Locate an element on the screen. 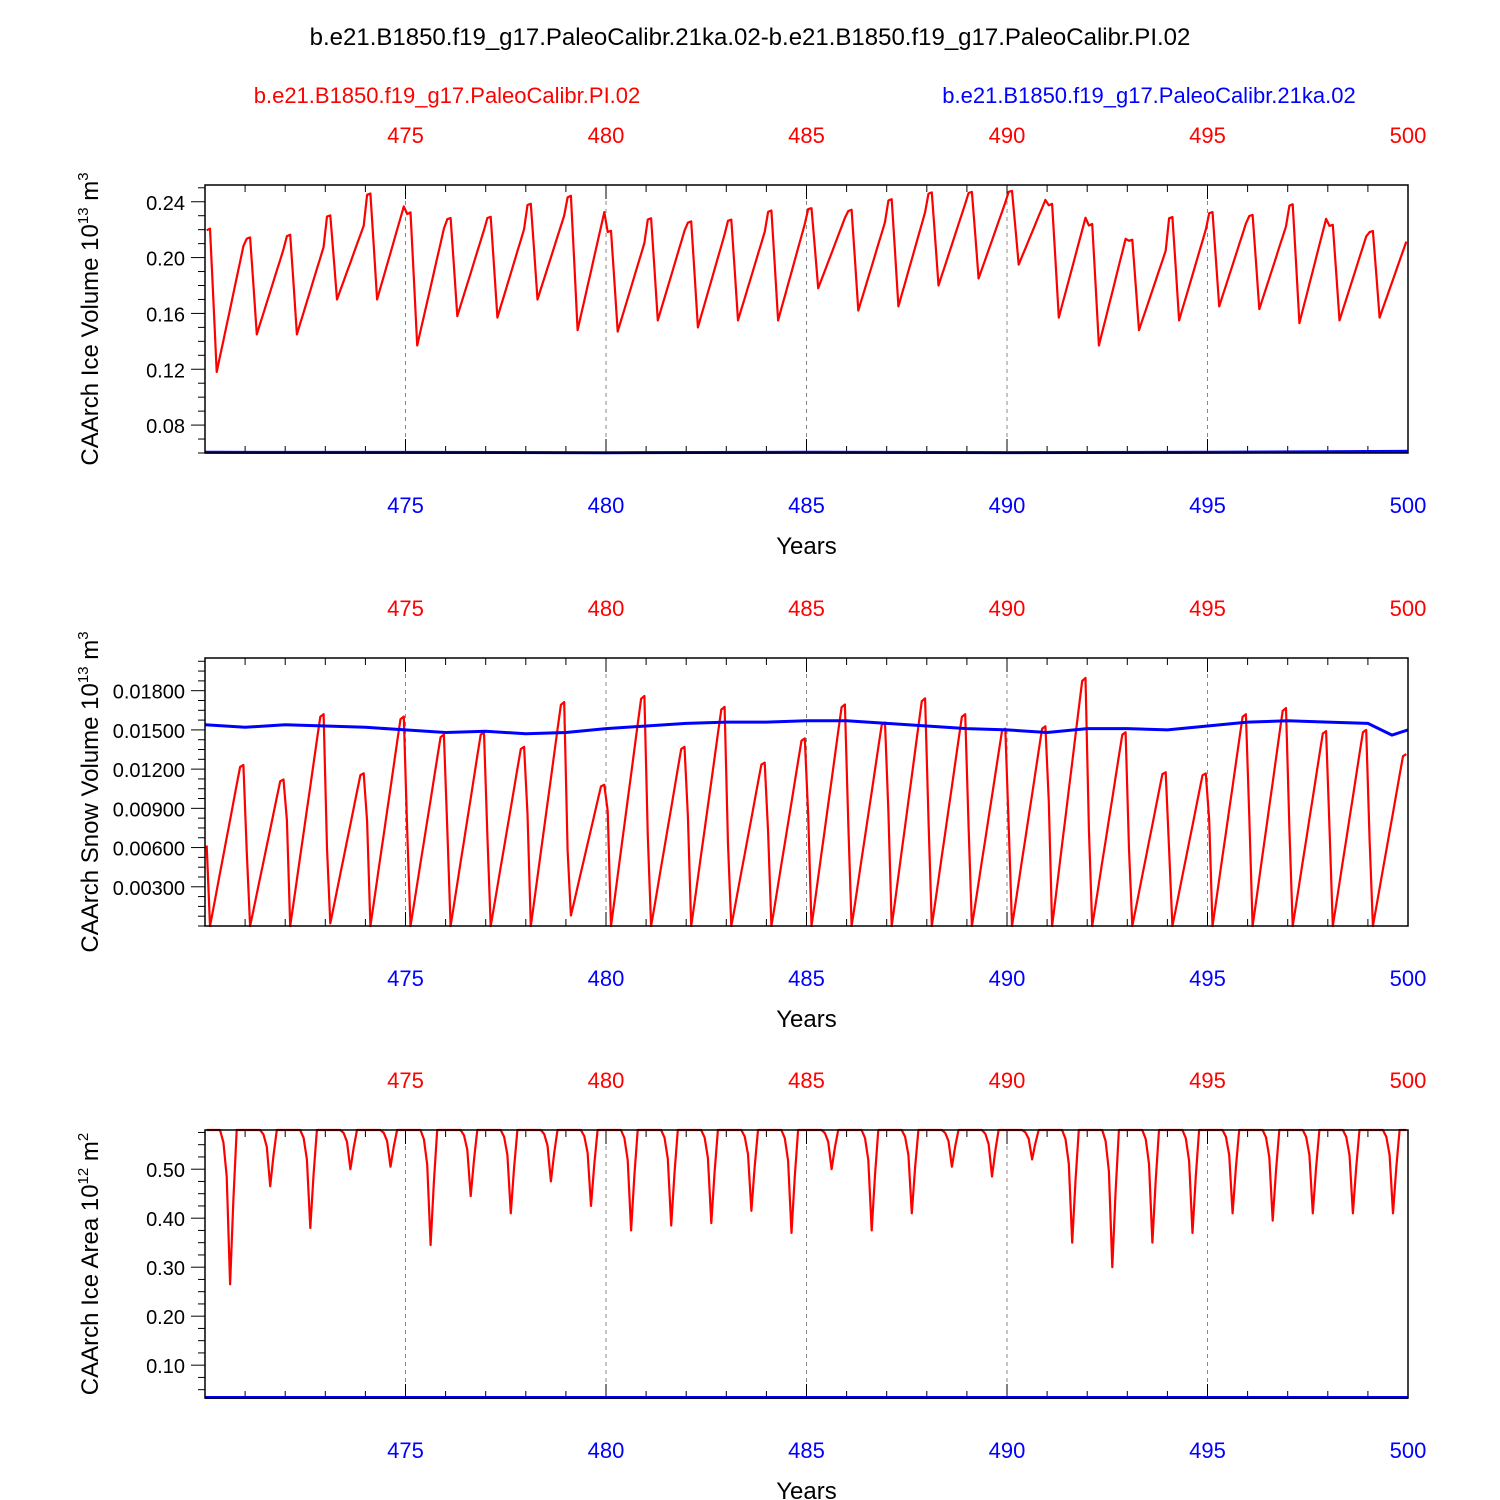  y-axis-label-main: CAArch Ice Volume 10 is located at coordinates (90, 344).